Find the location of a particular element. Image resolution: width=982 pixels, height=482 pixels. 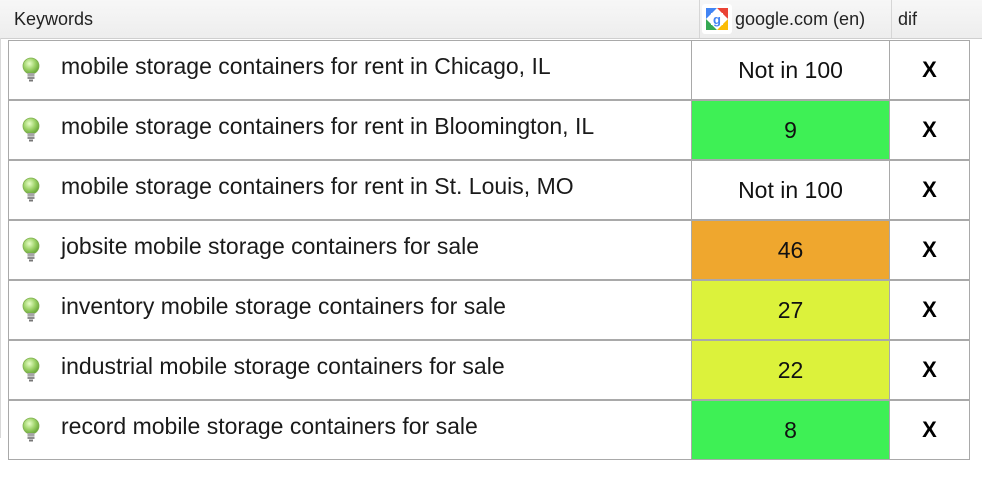

column-header-google: g google.com (en) is located at coordinates (795, 19).